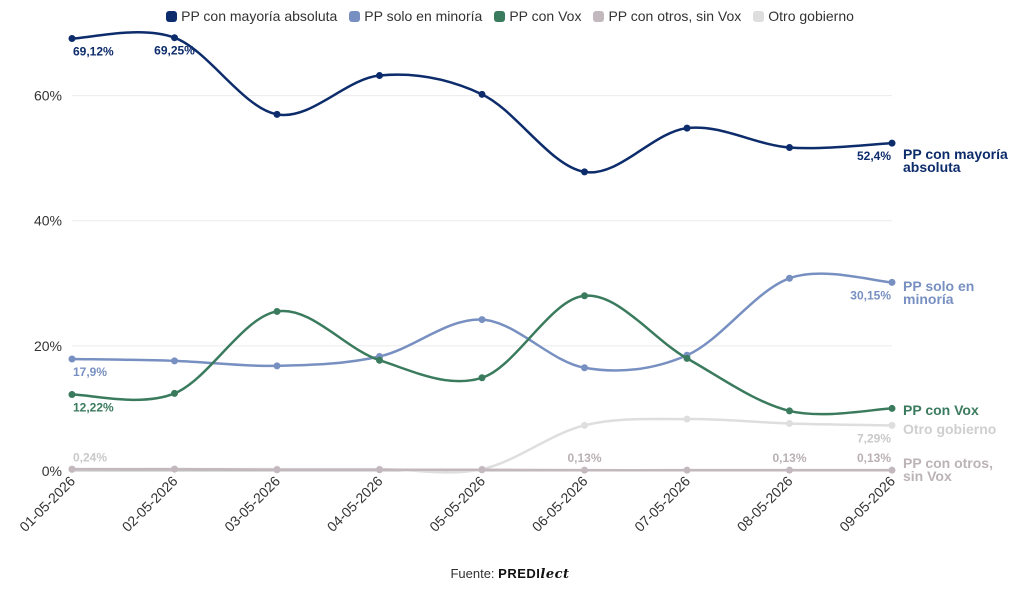 The image size is (1020, 600). I want to click on series-end-label: PP con mayoría absoluta, so click(955, 160).